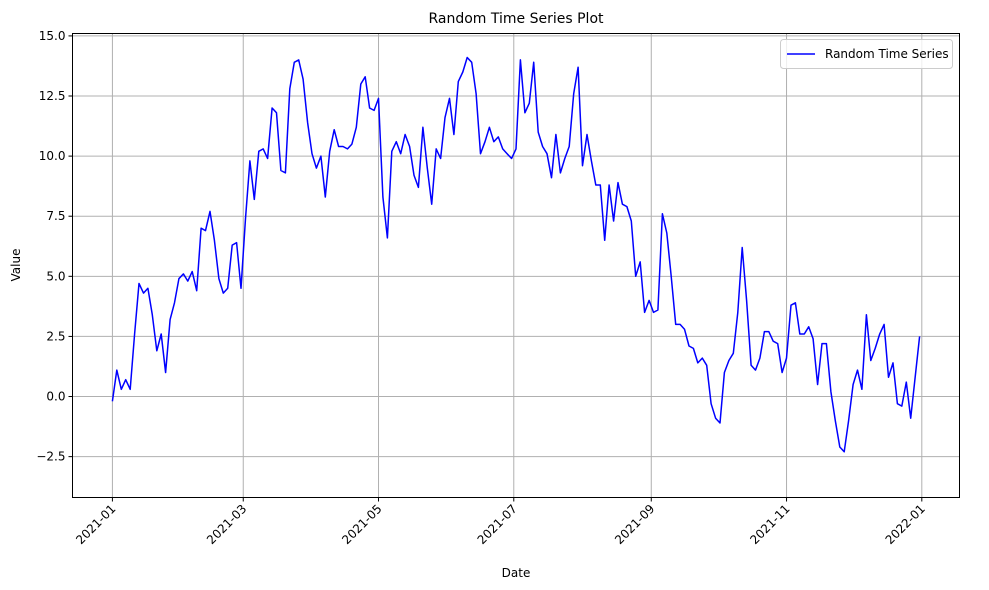  Describe the element at coordinates (52, 36) in the screenshot. I see `y-tick-label: 15.0` at that location.